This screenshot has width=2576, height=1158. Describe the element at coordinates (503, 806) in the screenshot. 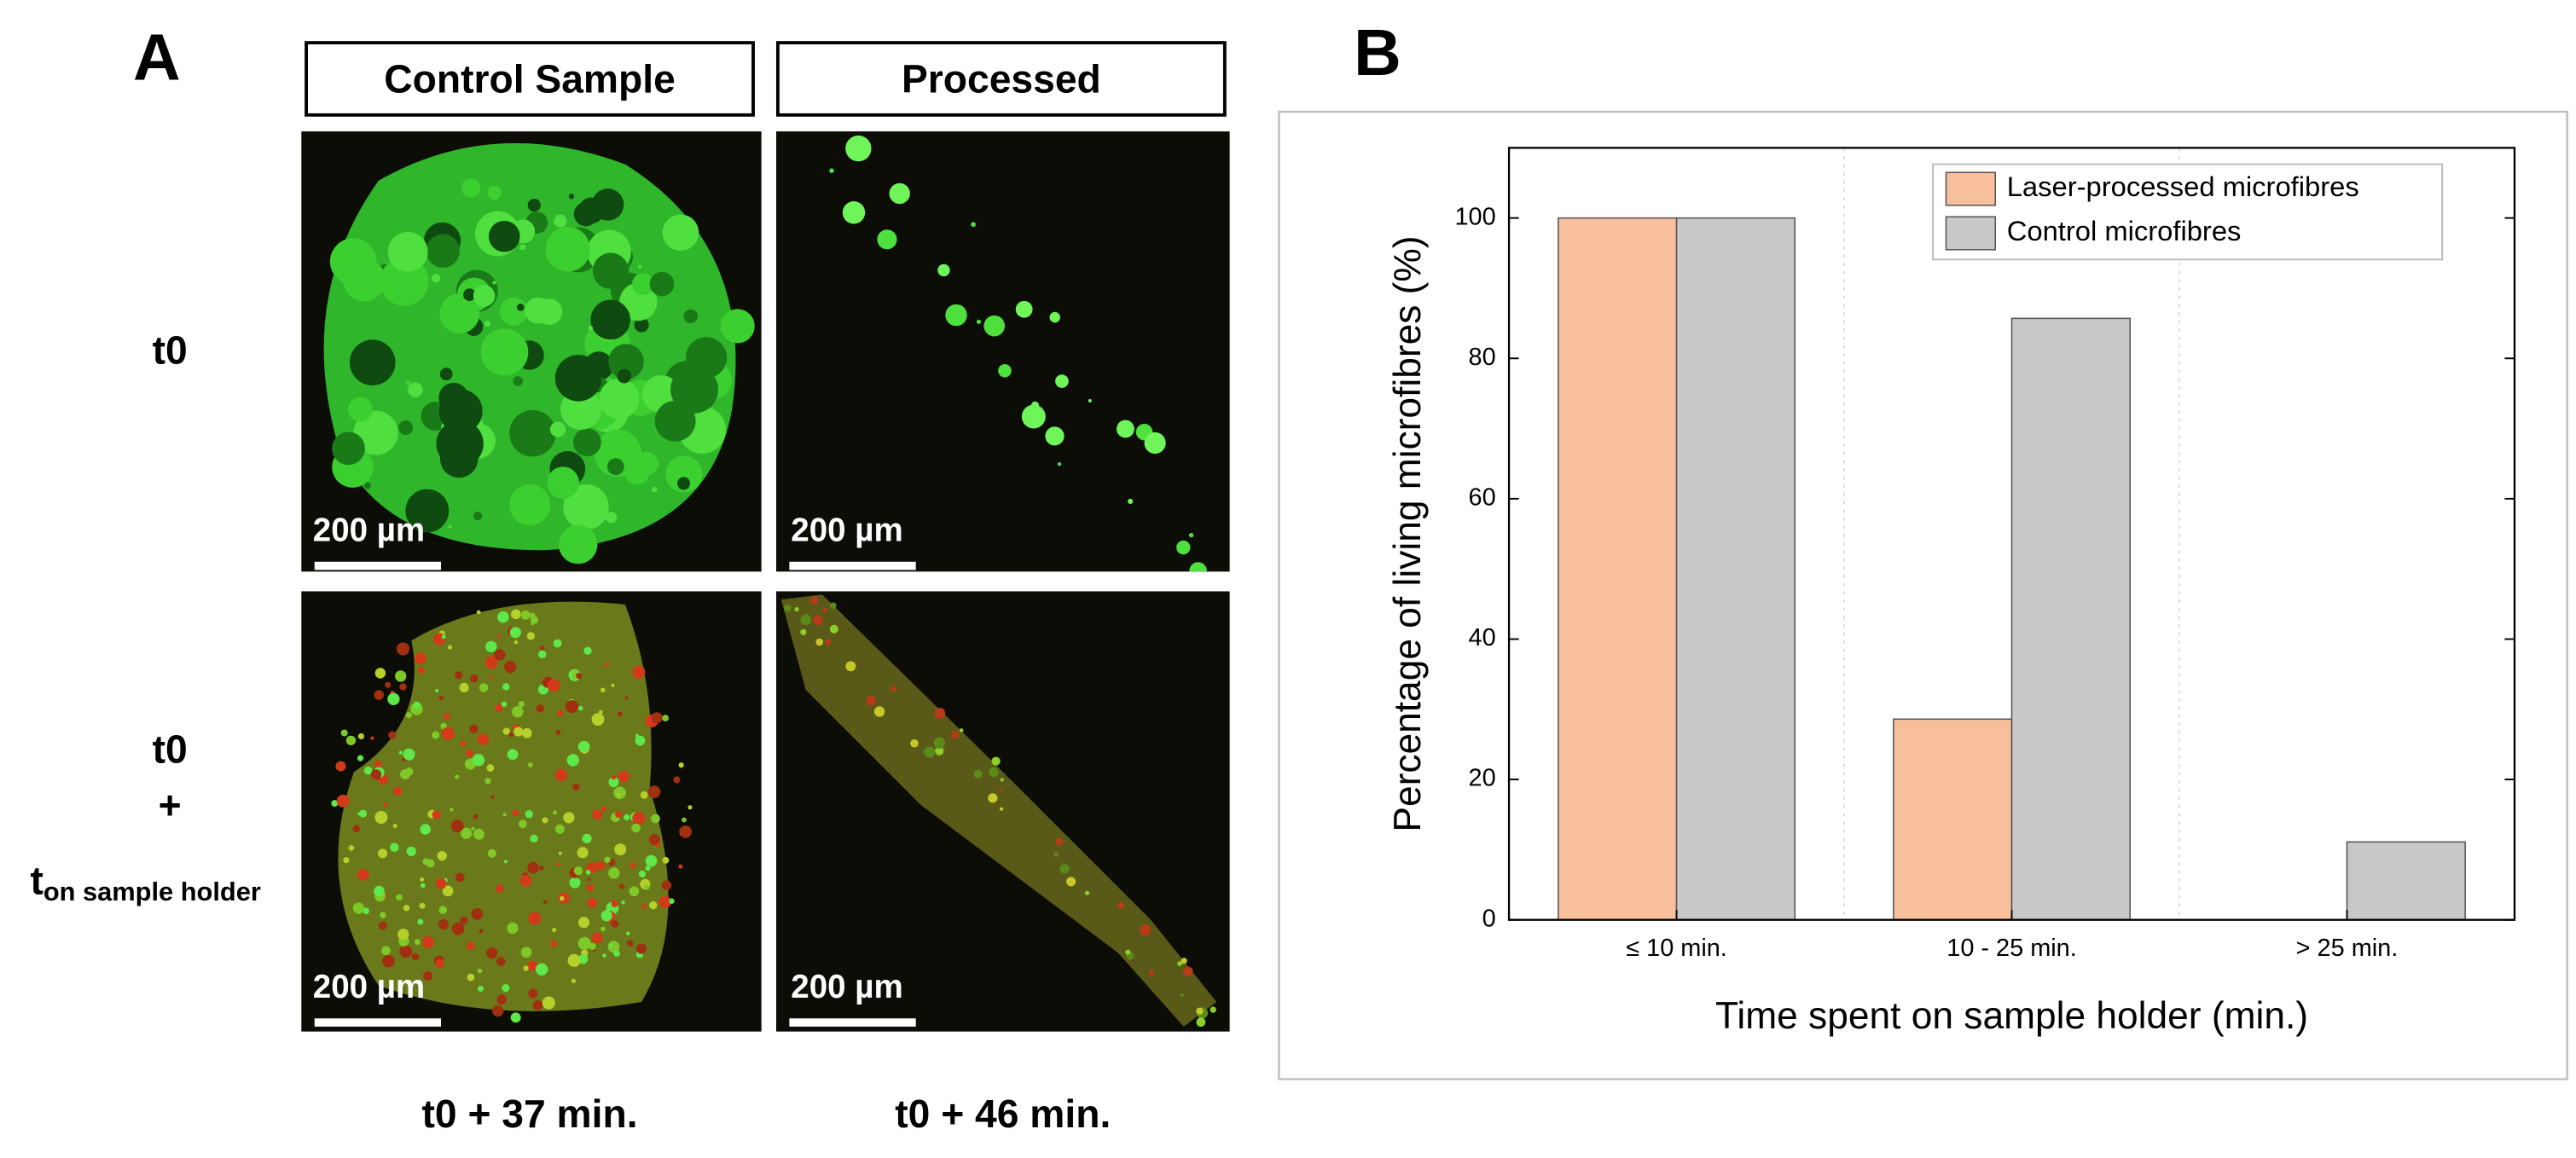

I see `tissue` at that location.